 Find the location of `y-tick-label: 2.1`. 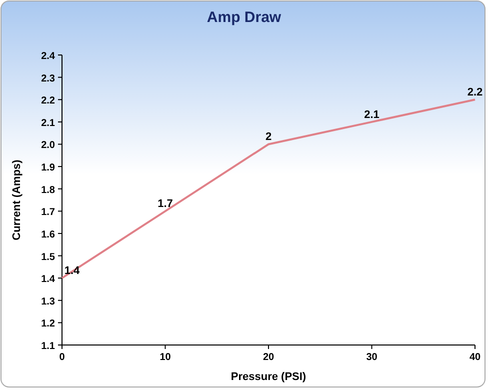

y-tick-label: 2.1 is located at coordinates (48, 123).